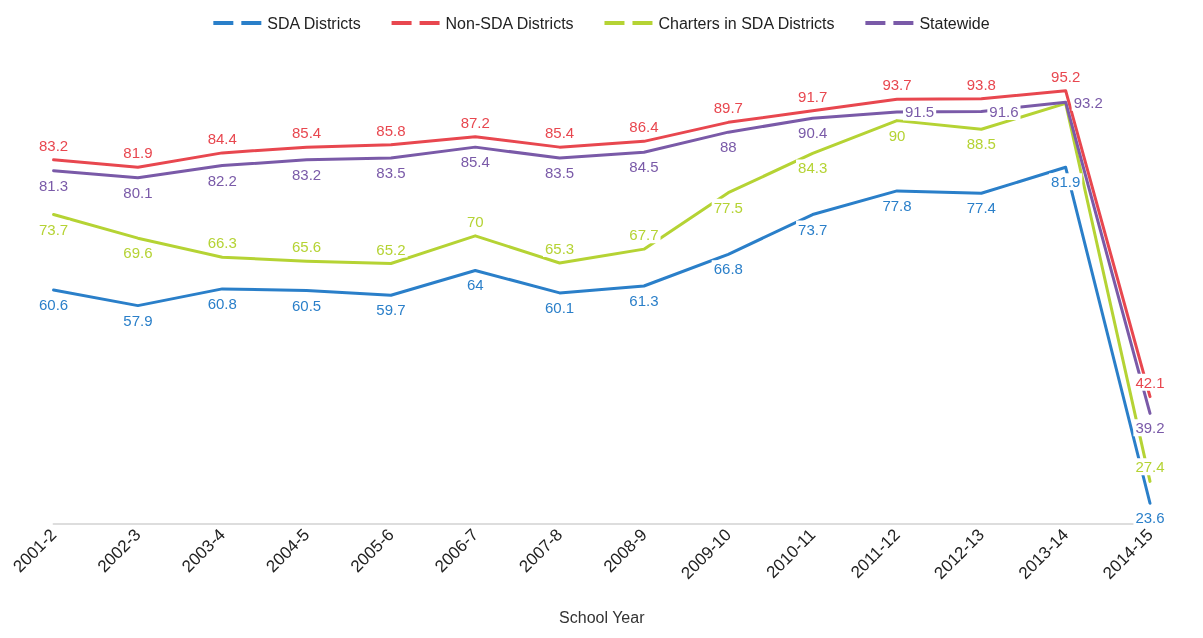 The height and width of the screenshot is (638, 1203). I want to click on data-label: 77.8, so click(897, 205).